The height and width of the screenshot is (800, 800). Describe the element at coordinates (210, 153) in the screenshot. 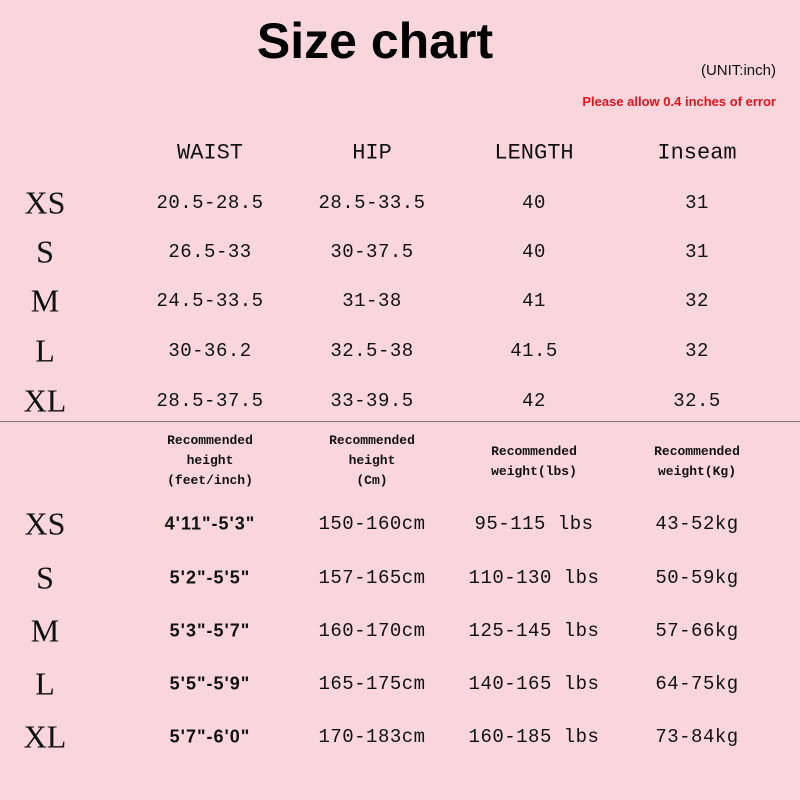

I see `measurement-header: WAIST` at that location.